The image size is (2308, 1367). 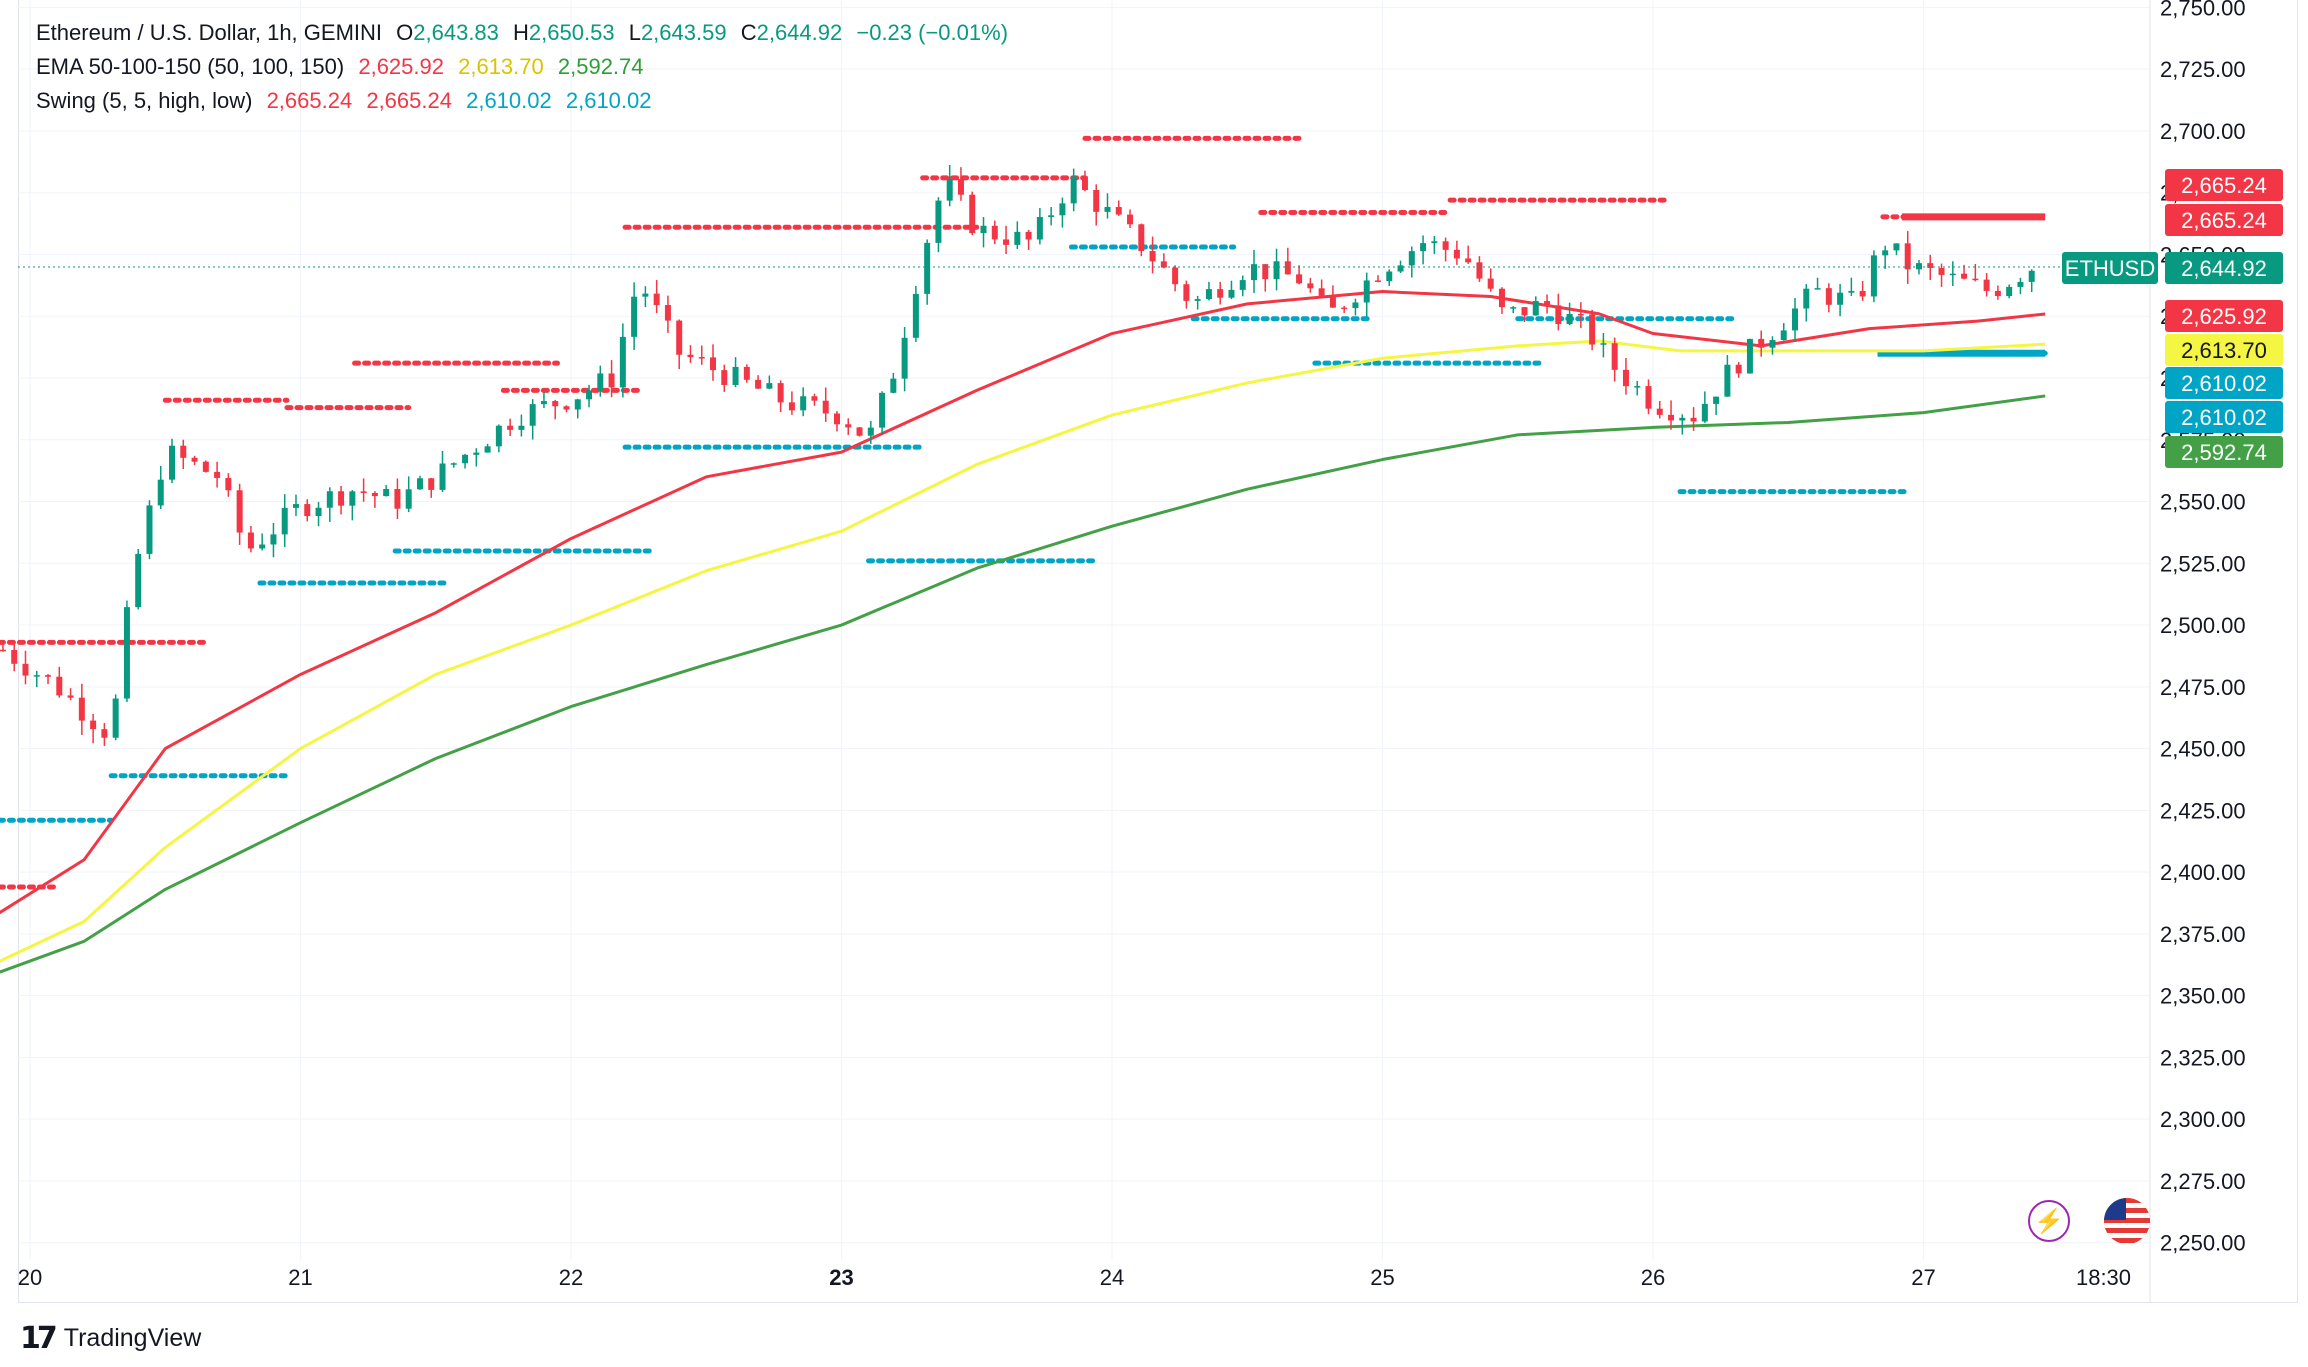 I want to click on y-tick-label: 2,425.00, so click(x=2203, y=810).